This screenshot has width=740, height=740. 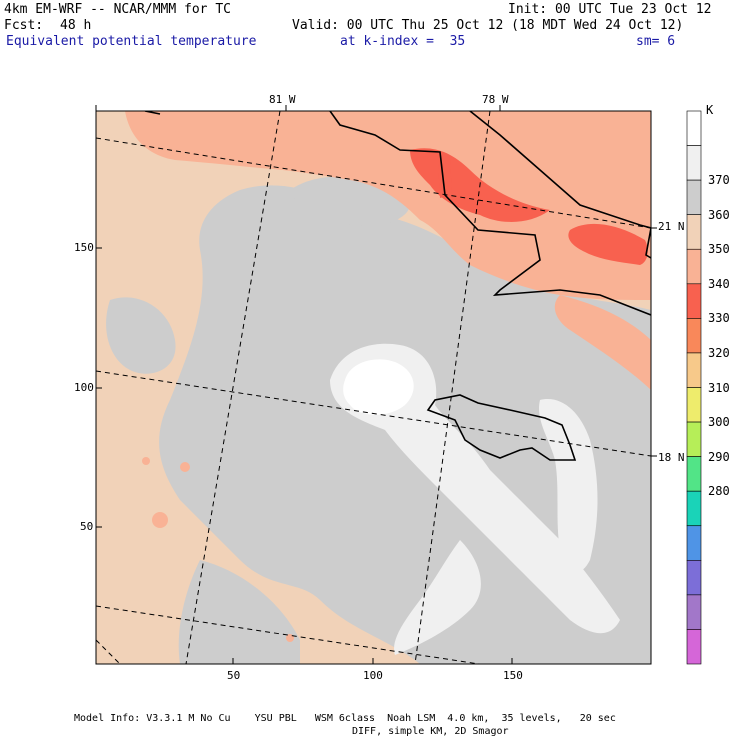 What do you see at coordinates (671, 457) in the screenshot?
I see `latitude-label-18n: 18 N` at bounding box center [671, 457].